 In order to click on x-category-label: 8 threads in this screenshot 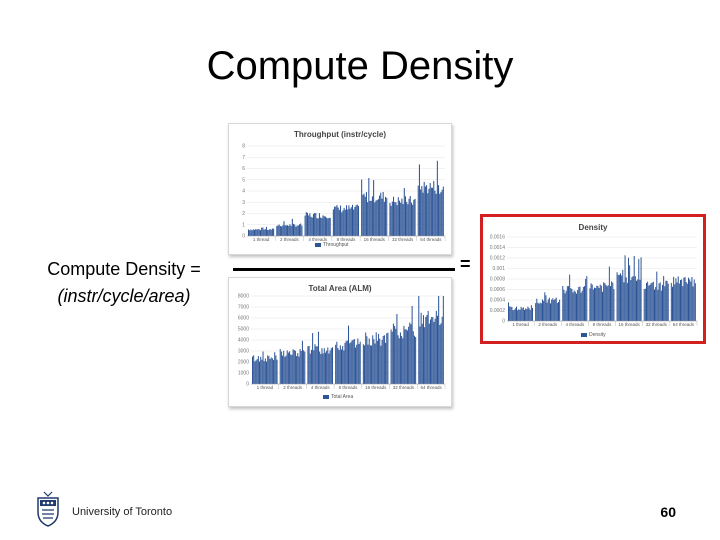, I will do `click(347, 239)`.